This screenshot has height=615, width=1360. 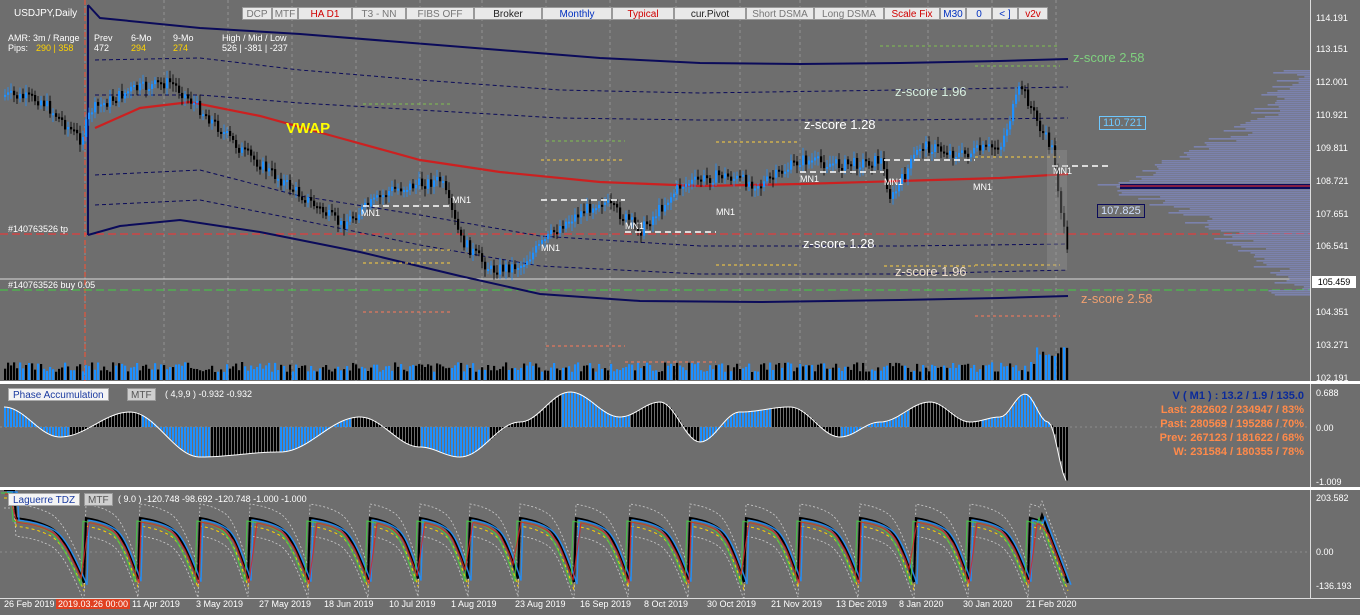 I want to click on date-label-15: 30 Jan 2020, so click(x=988, y=604).